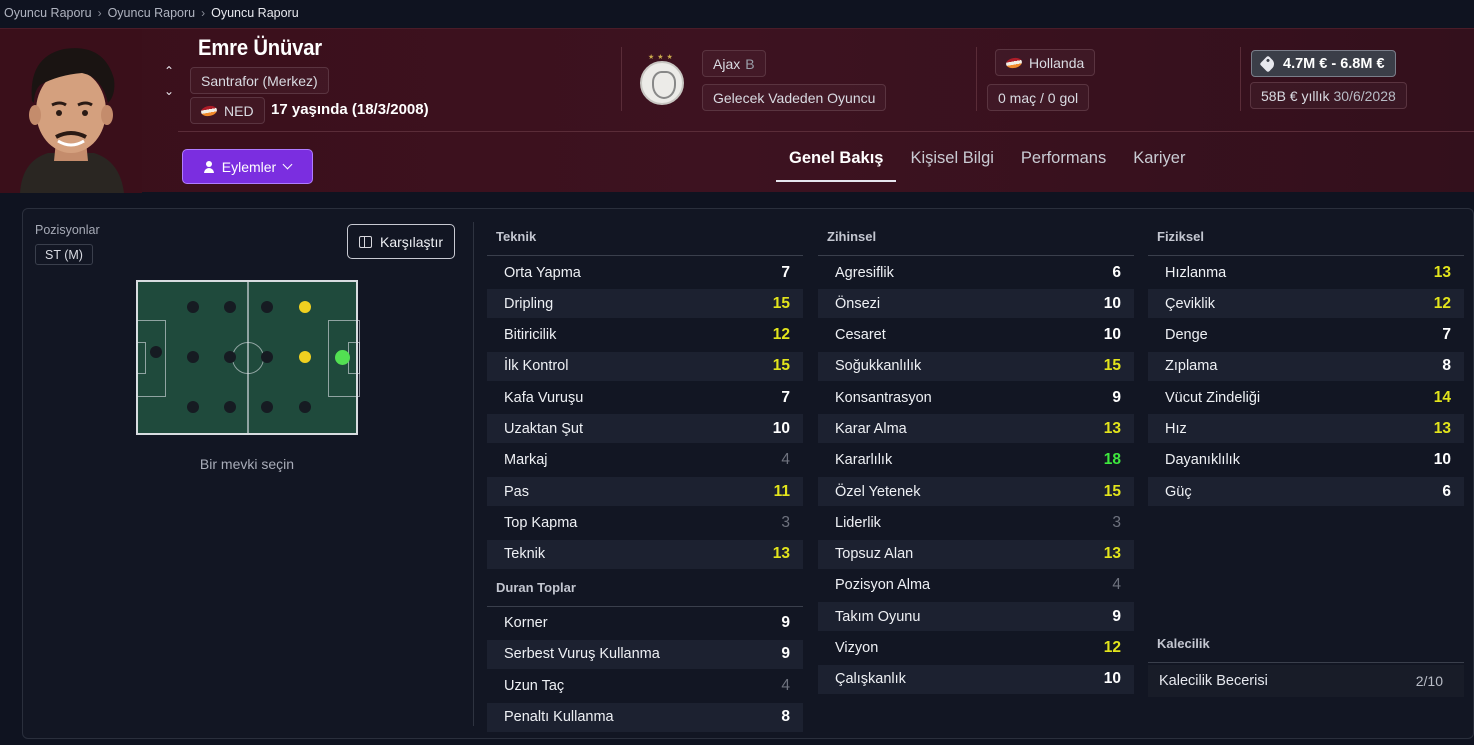 This screenshot has height=745, width=1474. I want to click on attribute-row: Dripling 15, so click(645, 304).